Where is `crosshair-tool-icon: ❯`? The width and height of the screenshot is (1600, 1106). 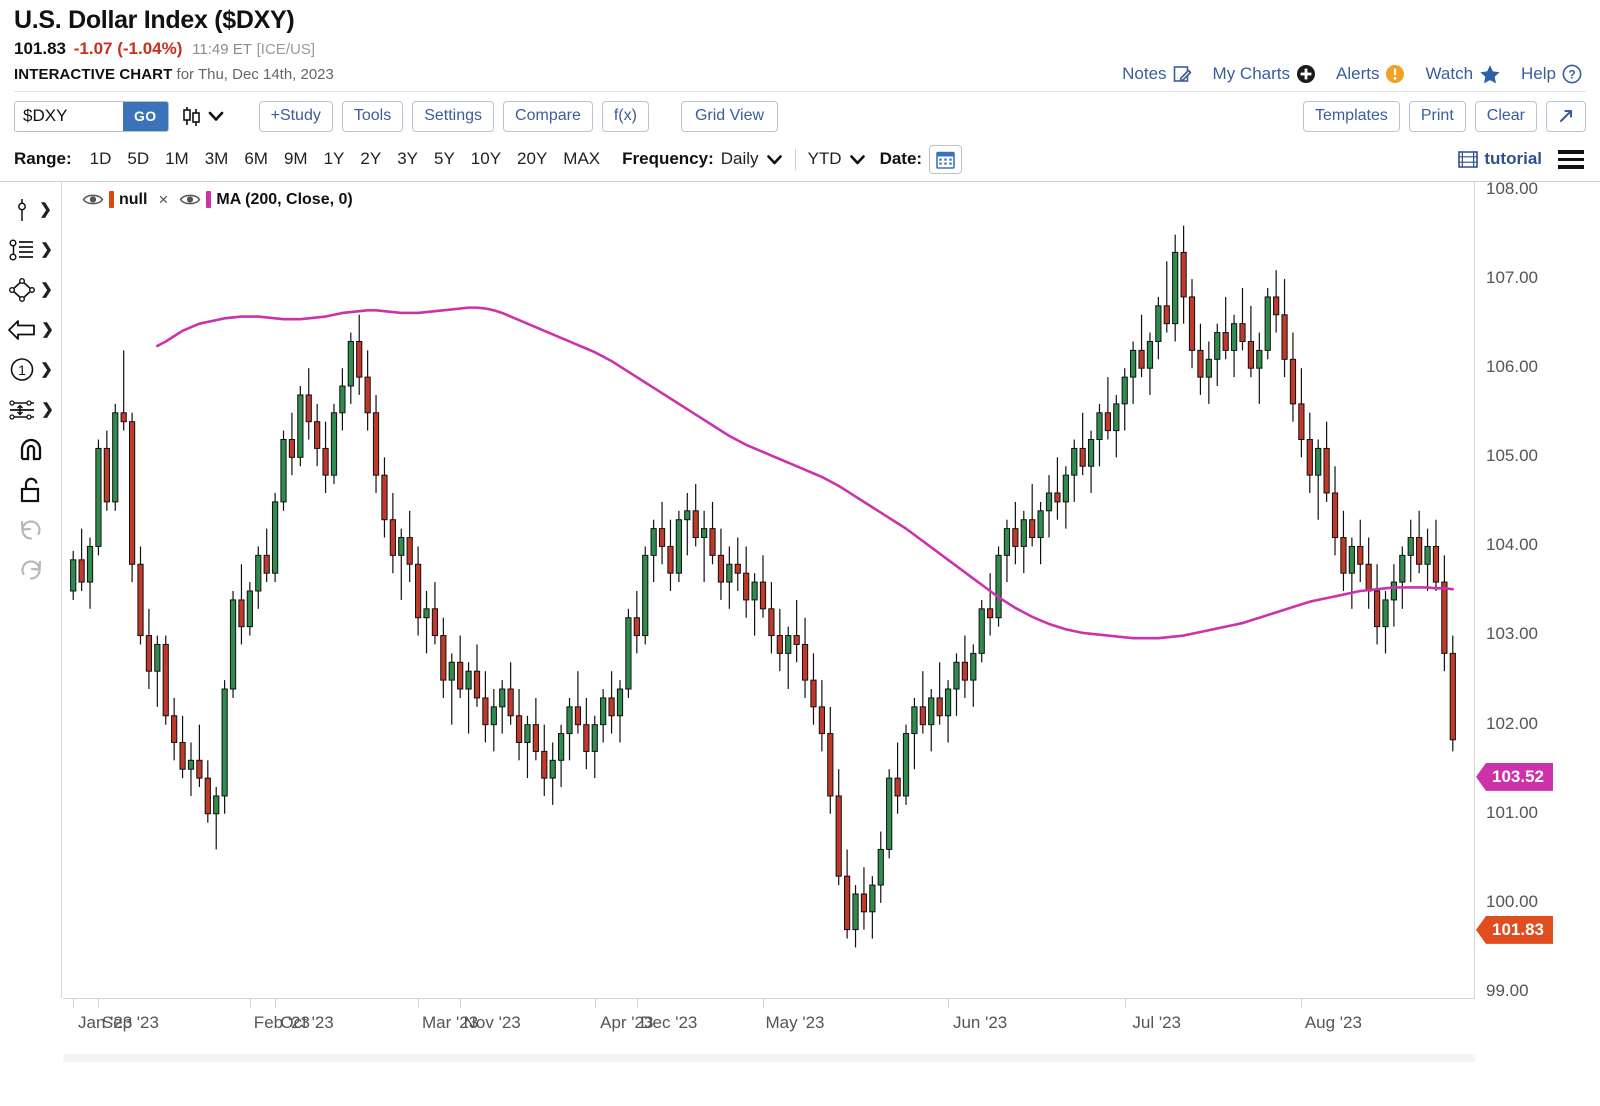 crosshair-tool-icon: ❯ is located at coordinates (31, 210).